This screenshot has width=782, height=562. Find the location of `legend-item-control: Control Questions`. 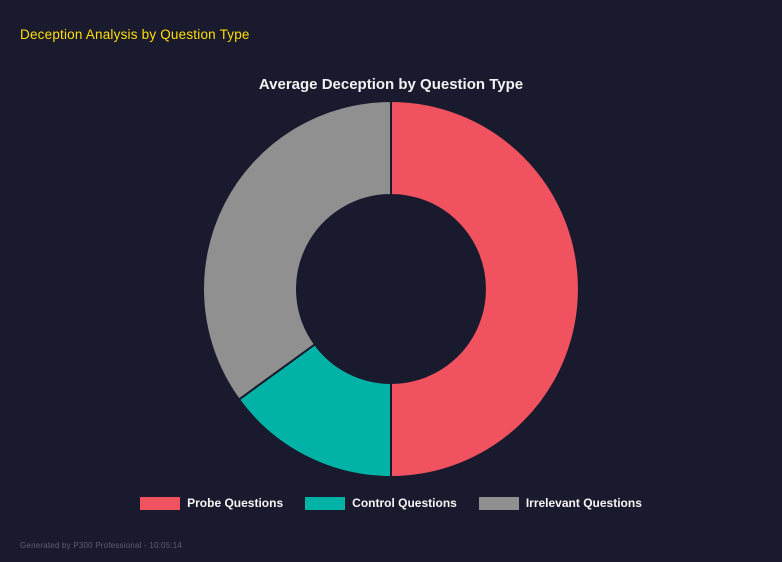

legend-item-control: Control Questions is located at coordinates (381, 503).